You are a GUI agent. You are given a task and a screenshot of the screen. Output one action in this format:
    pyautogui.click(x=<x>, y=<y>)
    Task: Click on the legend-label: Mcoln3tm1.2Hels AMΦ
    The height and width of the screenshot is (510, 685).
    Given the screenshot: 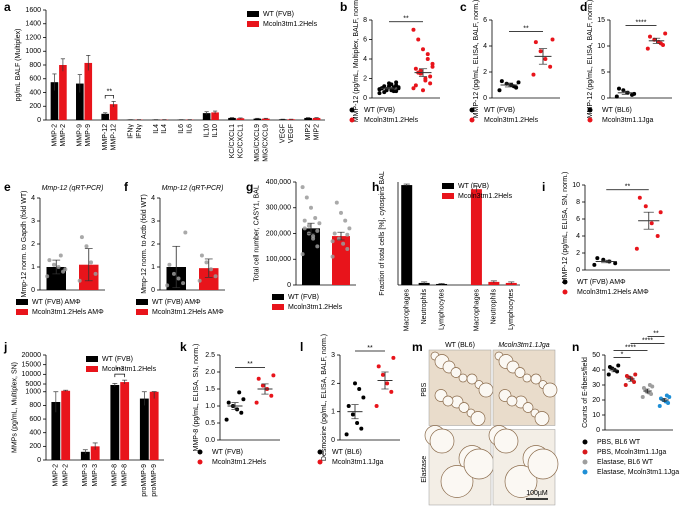 What is the action you would take?
    pyautogui.click(x=188, y=312)
    